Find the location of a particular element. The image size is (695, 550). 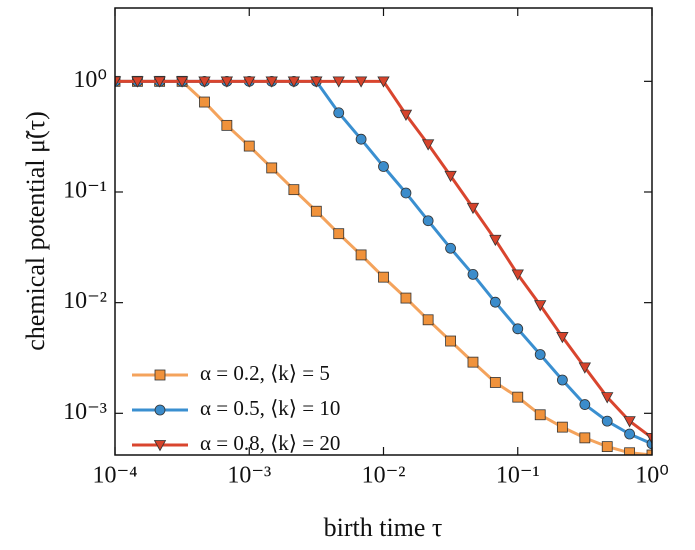

y-tick-label: 10⁻¹ is located at coordinates (85, 190).